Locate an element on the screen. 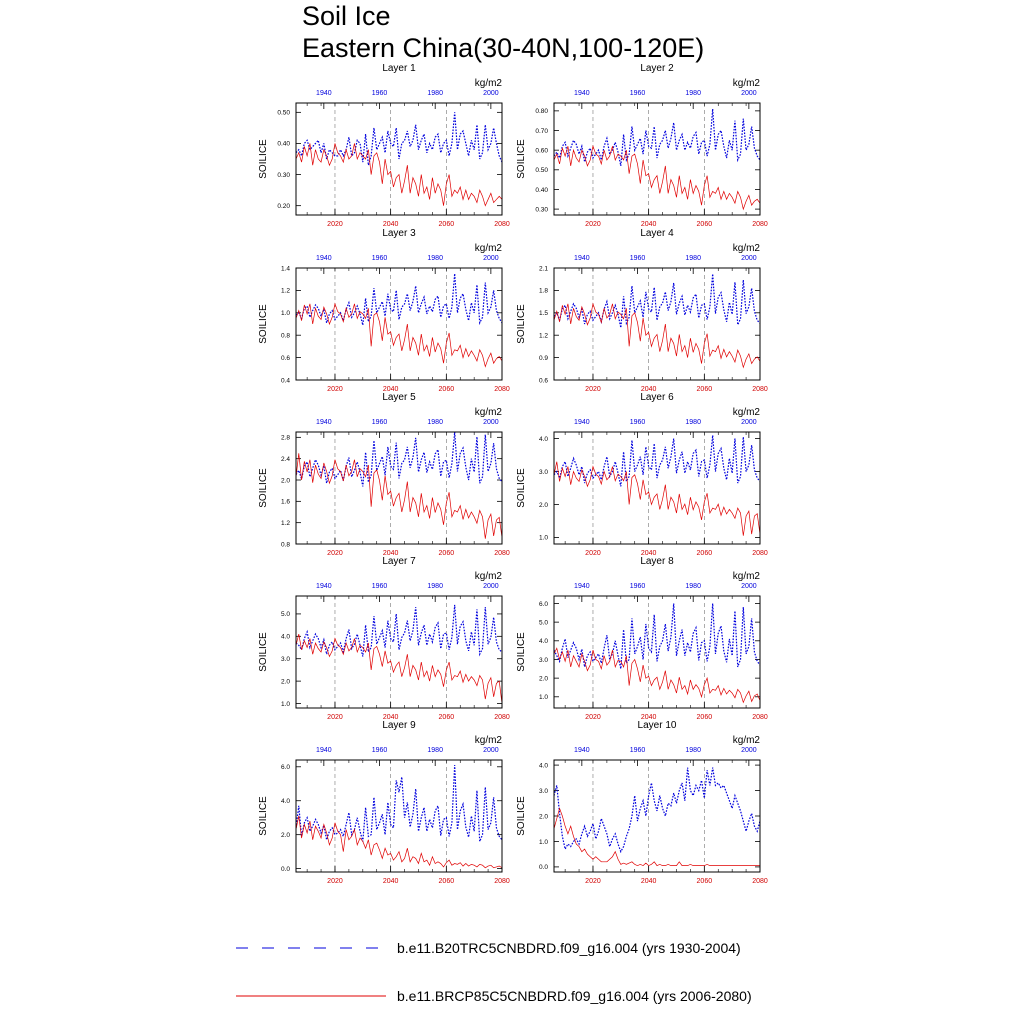  layer-6-series-historical-line is located at coordinates (657, 461).